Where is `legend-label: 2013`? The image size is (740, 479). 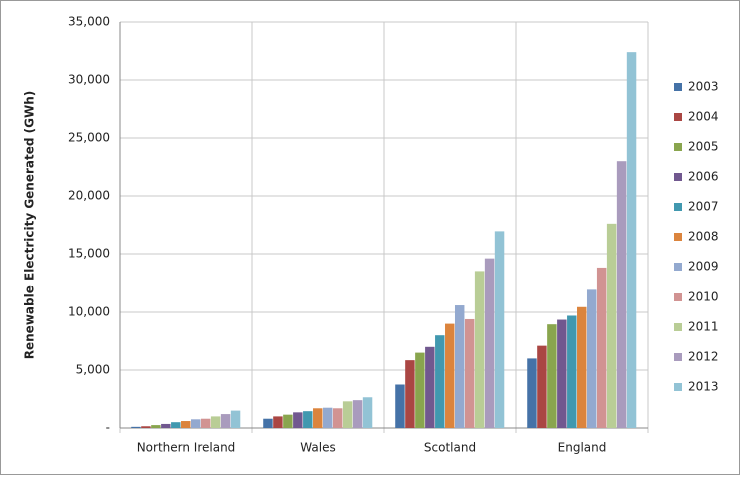
legend-label: 2013 is located at coordinates (703, 387).